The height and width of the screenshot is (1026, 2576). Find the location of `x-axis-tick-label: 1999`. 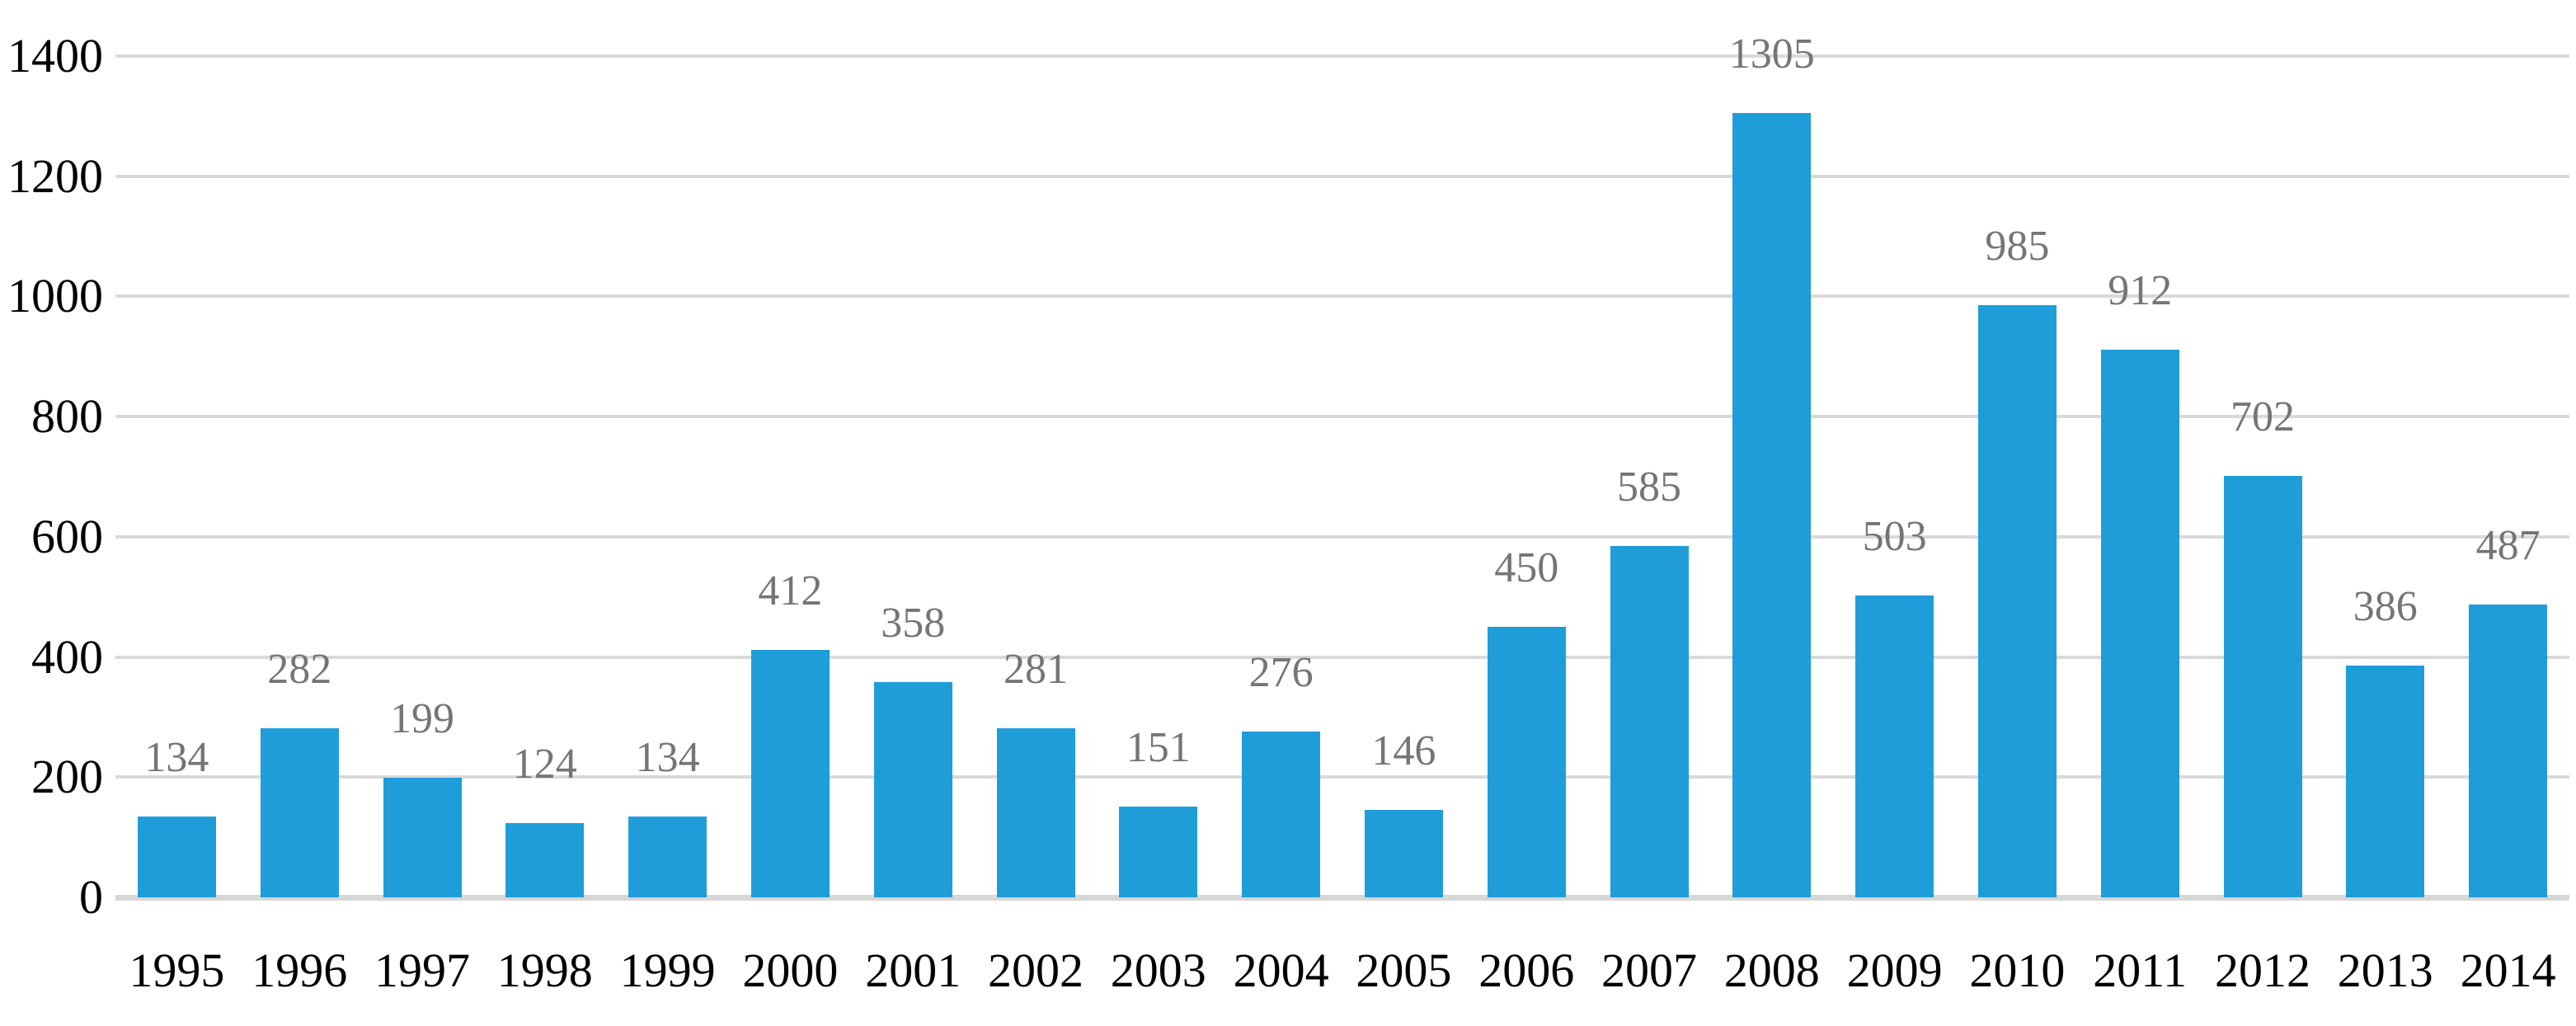

x-axis-tick-label: 1999 is located at coordinates (667, 970).